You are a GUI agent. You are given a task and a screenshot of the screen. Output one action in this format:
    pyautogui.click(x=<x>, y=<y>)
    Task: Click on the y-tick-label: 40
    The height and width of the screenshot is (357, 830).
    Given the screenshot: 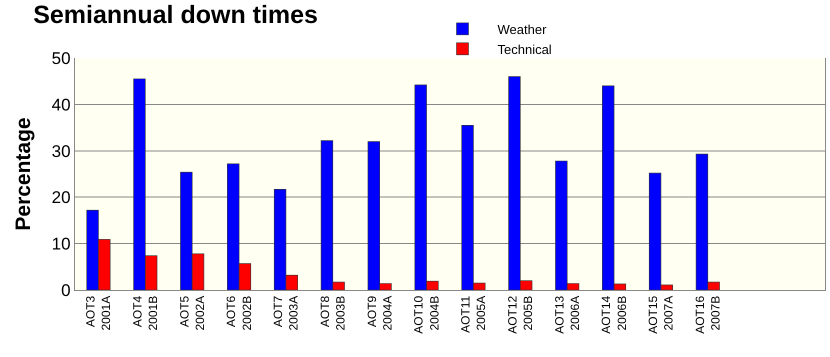 What is the action you would take?
    pyautogui.click(x=61, y=104)
    